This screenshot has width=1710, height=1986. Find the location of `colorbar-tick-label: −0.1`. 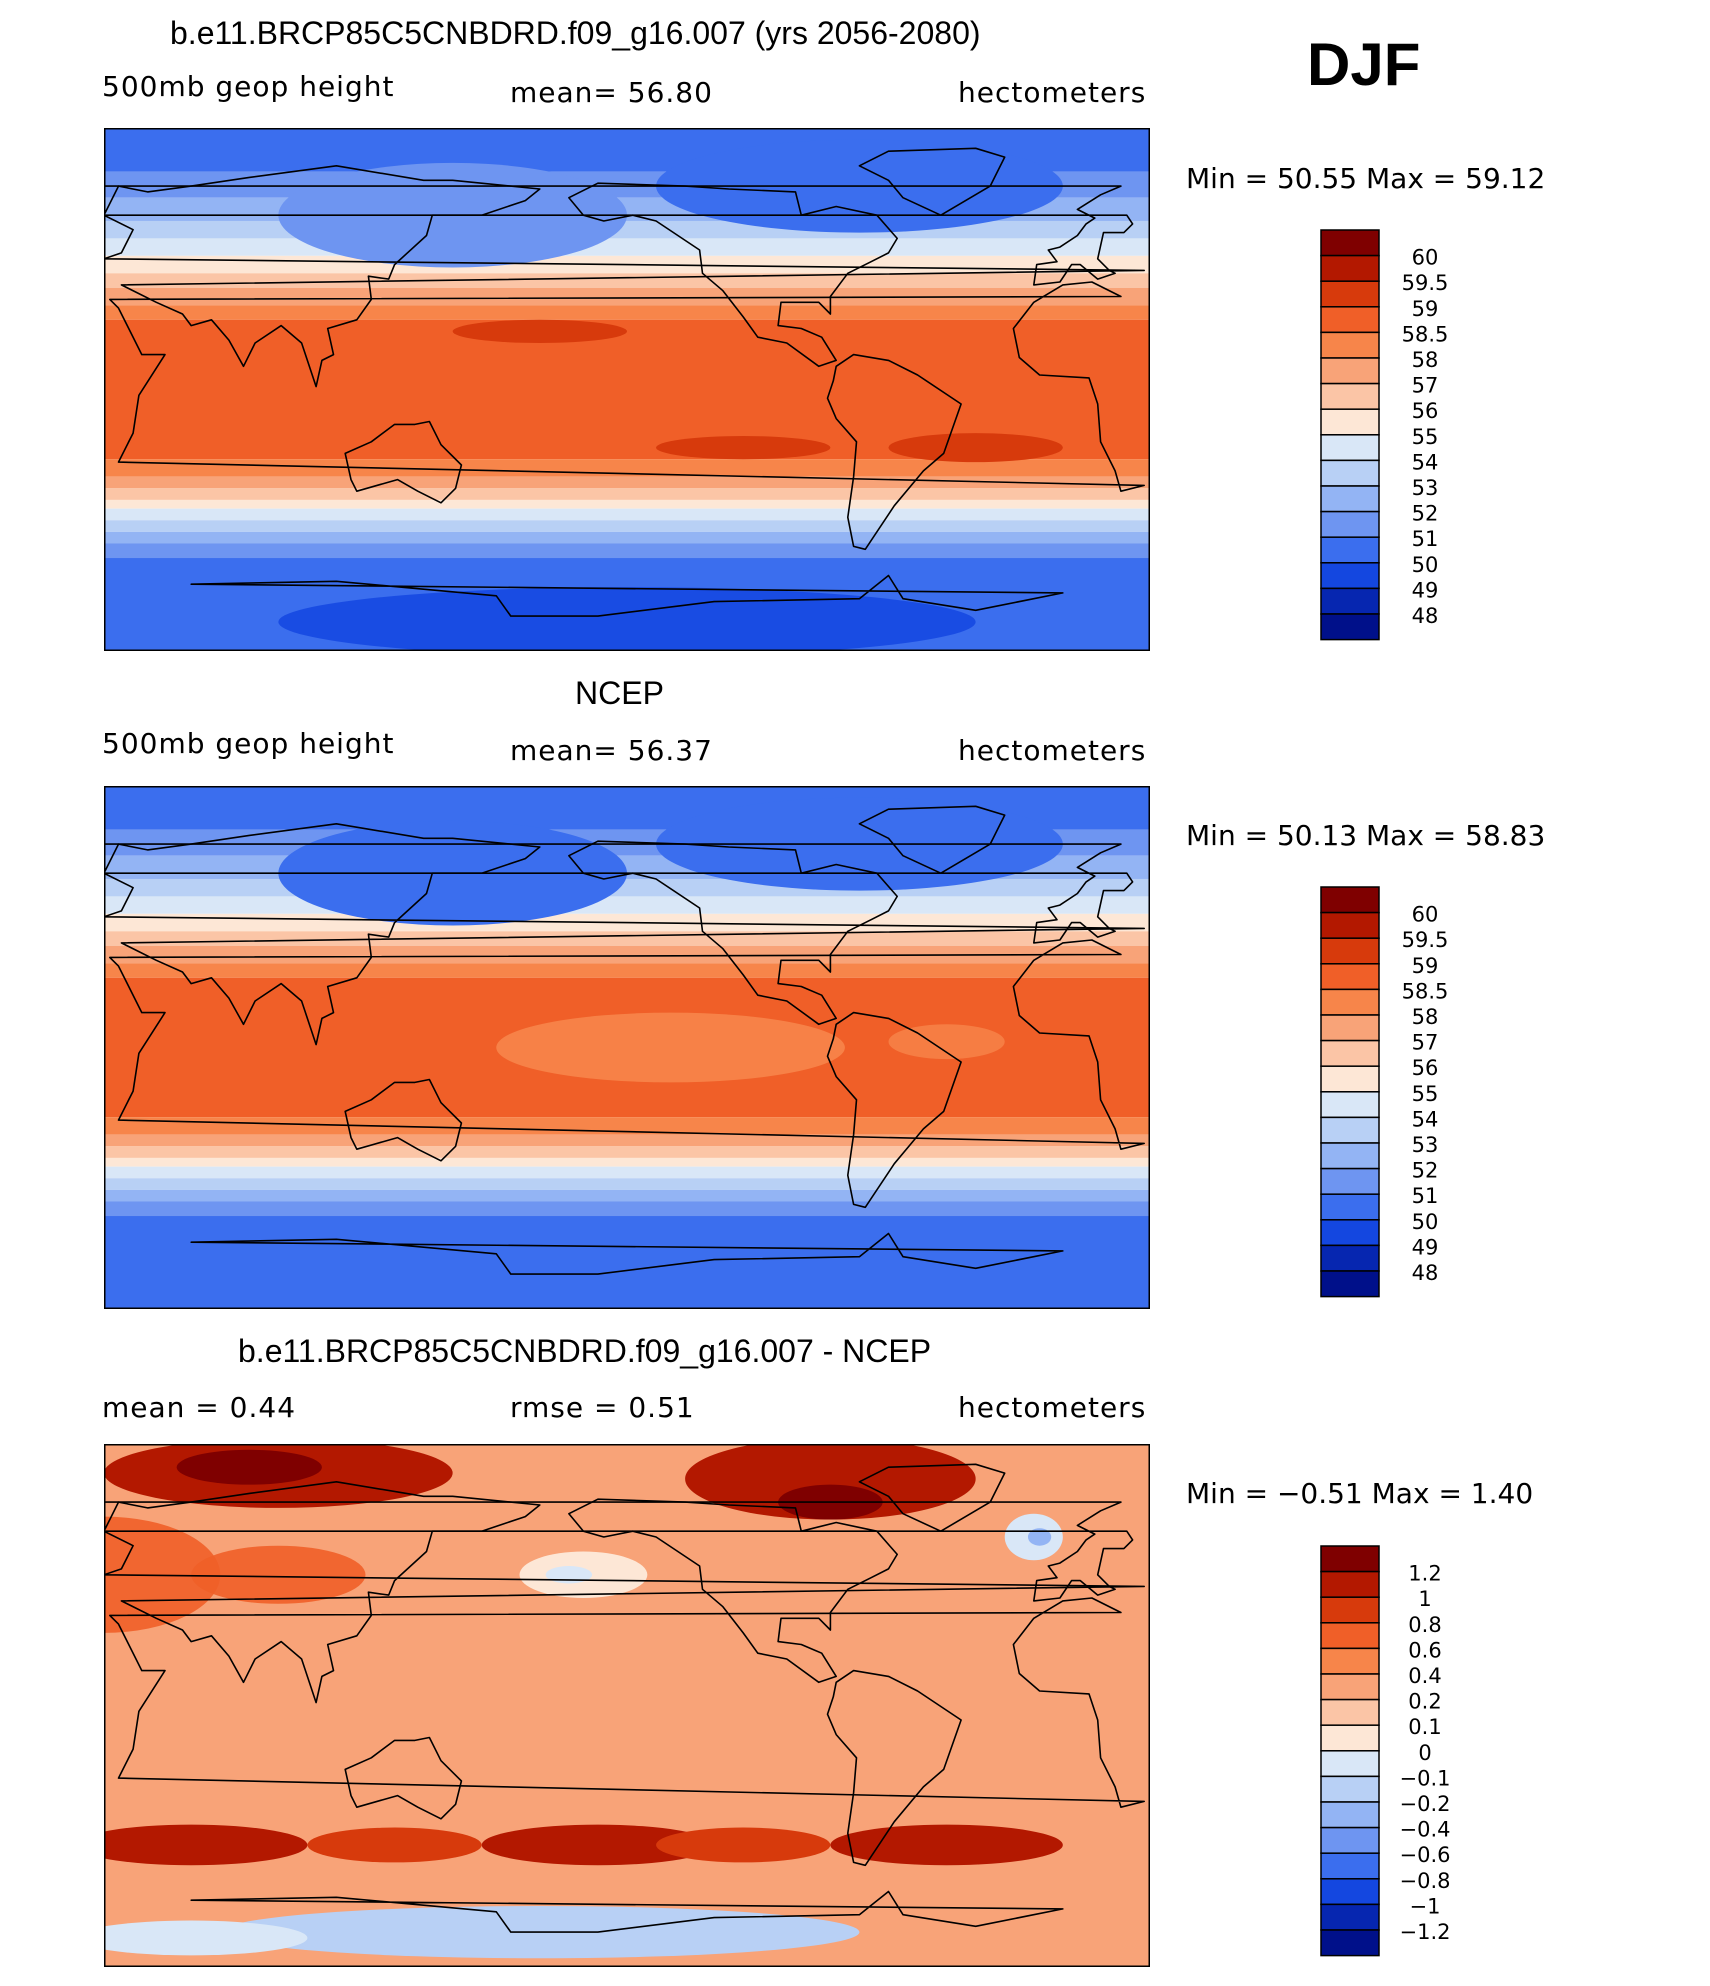

colorbar-tick-label: −0.1 is located at coordinates (1425, 1778).